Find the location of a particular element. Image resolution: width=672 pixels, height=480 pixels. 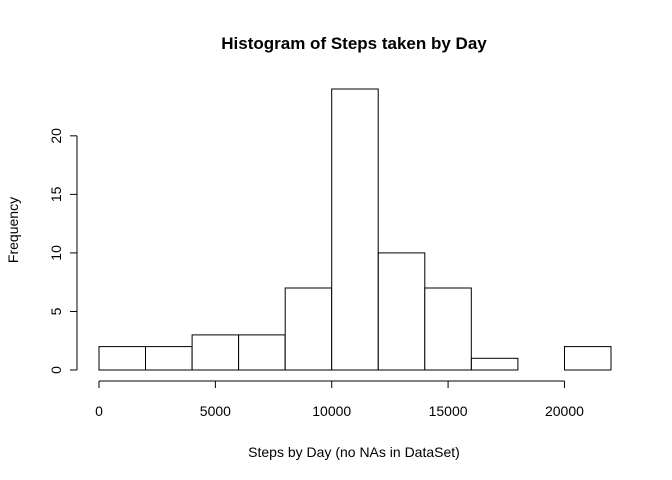

x-tick-label: 0 is located at coordinates (99, 411).